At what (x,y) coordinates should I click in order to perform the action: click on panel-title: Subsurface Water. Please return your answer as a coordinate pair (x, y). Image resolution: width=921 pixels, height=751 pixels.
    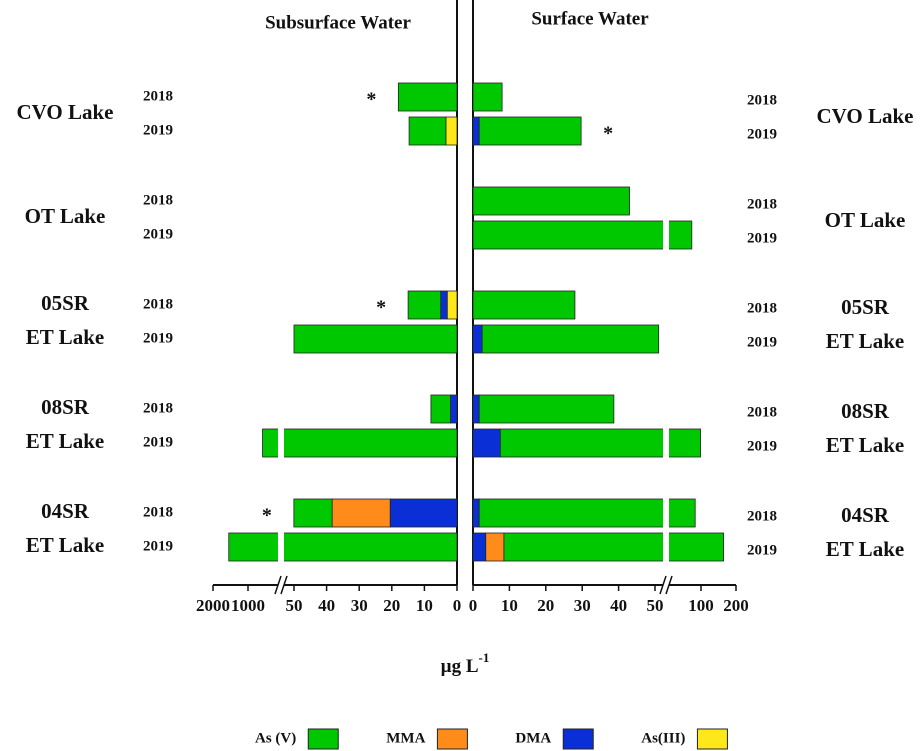
    Looking at the image, I should click on (338, 22).